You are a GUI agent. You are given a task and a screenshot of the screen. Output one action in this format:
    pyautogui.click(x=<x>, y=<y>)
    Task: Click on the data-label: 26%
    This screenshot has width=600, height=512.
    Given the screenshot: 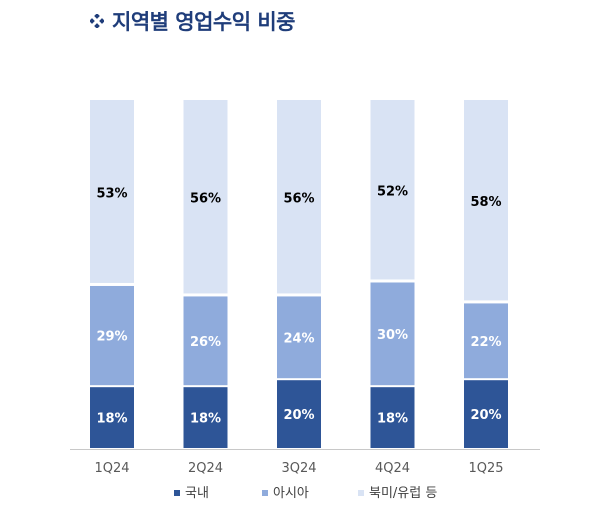 What is the action you would take?
    pyautogui.click(x=205, y=342)
    